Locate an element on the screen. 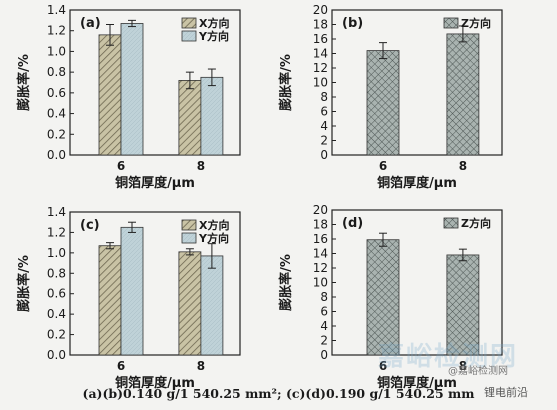 This screenshot has height=410, width=557. panel-label: (c) is located at coordinates (90, 225).